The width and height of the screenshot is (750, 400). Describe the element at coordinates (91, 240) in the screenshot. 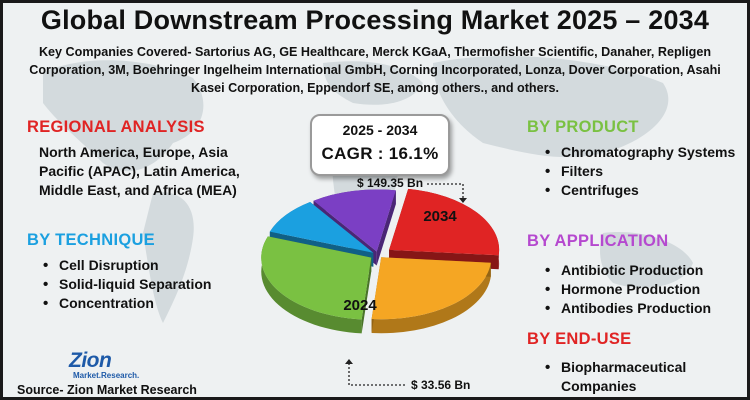

I see `technique-heading: BY TECHNIQUE` at that location.